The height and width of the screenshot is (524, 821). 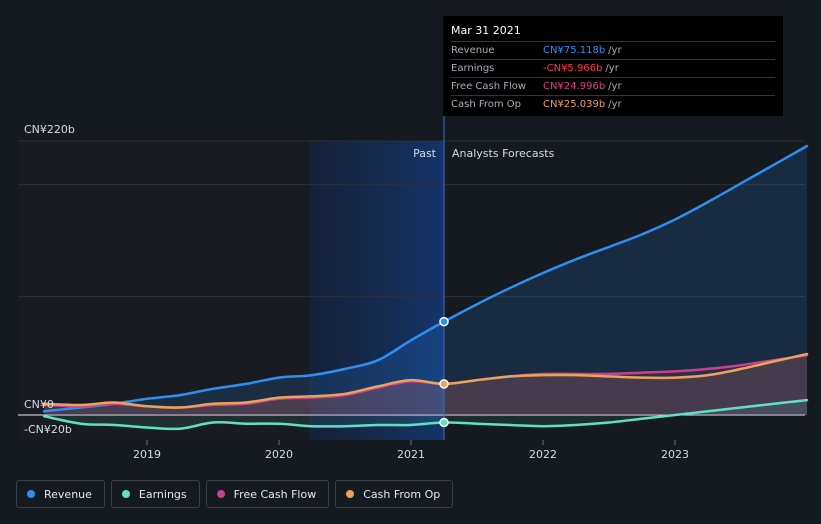 I want to click on legend-revenue: Revenue, so click(x=60, y=494).